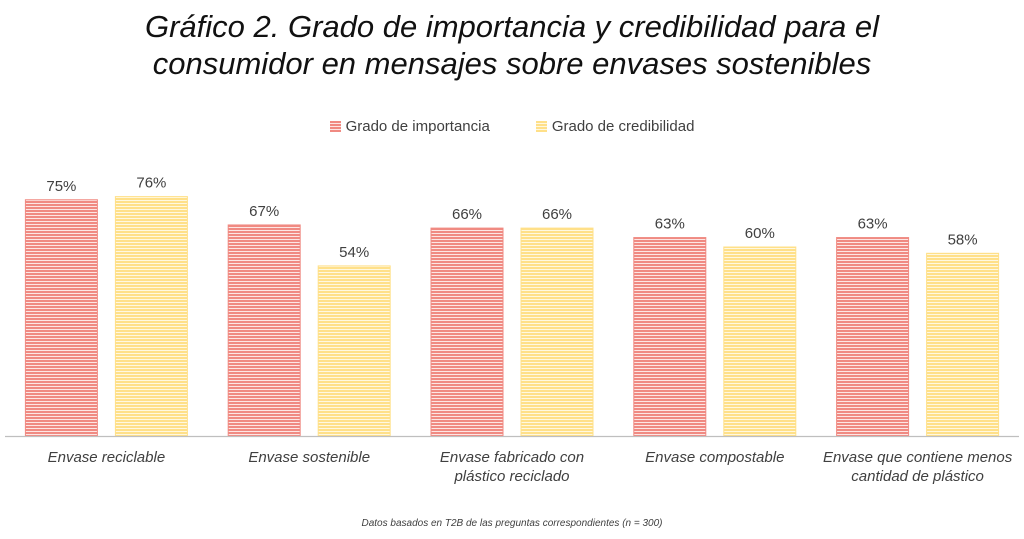 This screenshot has width=1024, height=539. I want to click on category-label-1-line-0: Envase sostenible, so click(309, 457).